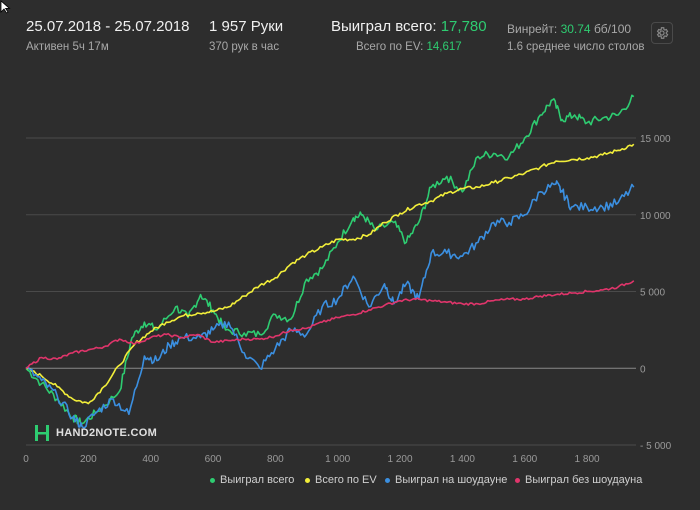 The height and width of the screenshot is (510, 700). What do you see at coordinates (462, 459) in the screenshot?
I see `x-tick-label: 1 400` at bounding box center [462, 459].